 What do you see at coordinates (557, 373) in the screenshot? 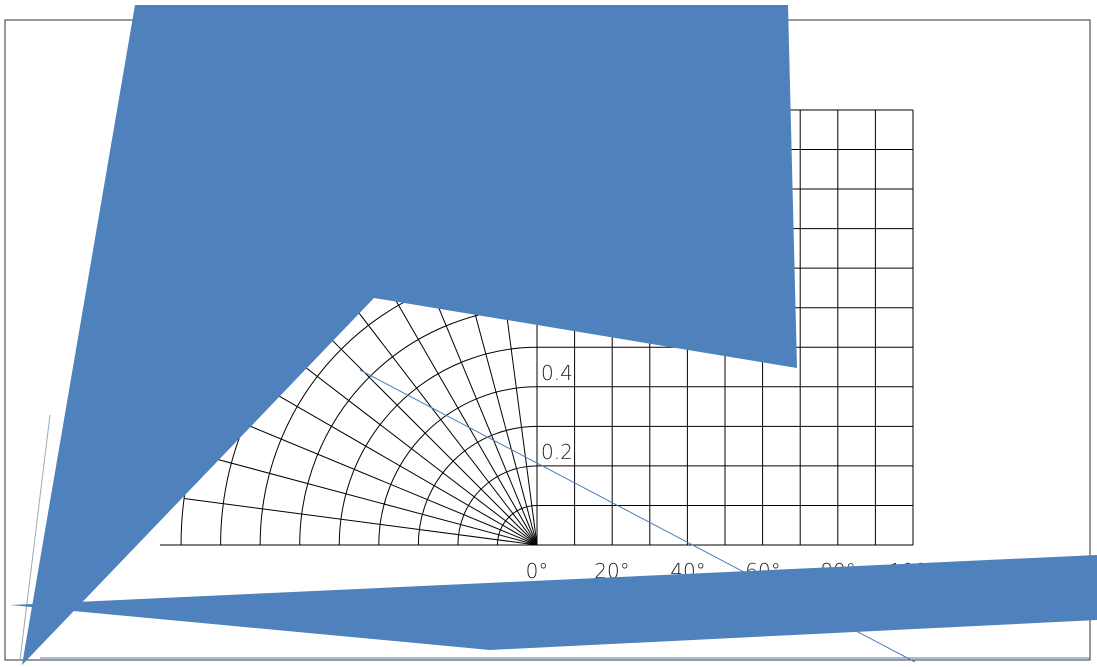
I see `radius-label: 0.4` at bounding box center [557, 373].